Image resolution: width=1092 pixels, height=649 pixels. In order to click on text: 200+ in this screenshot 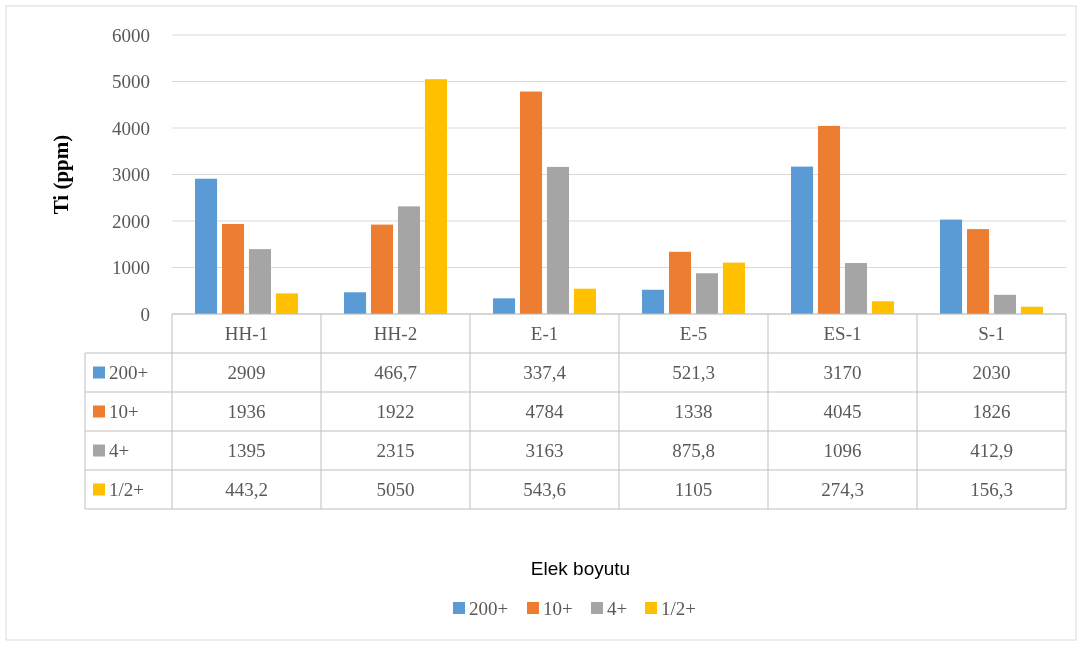, I will do `click(489, 608)`.